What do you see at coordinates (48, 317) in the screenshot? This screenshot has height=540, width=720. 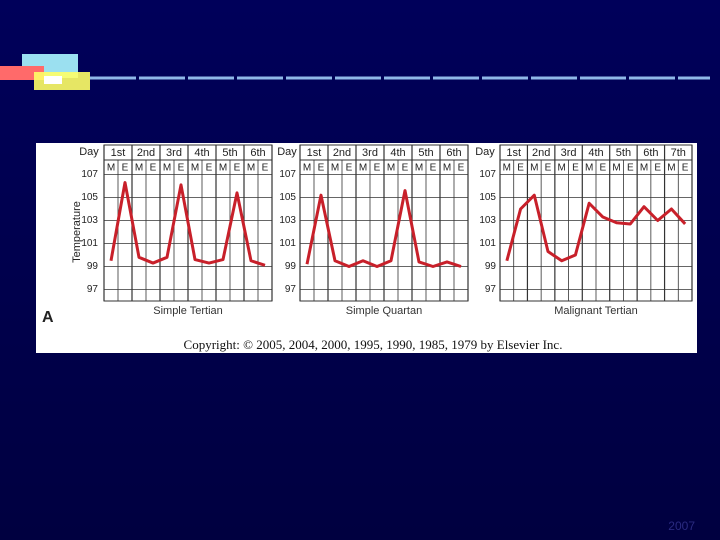 I see `panel-label: A` at bounding box center [48, 317].